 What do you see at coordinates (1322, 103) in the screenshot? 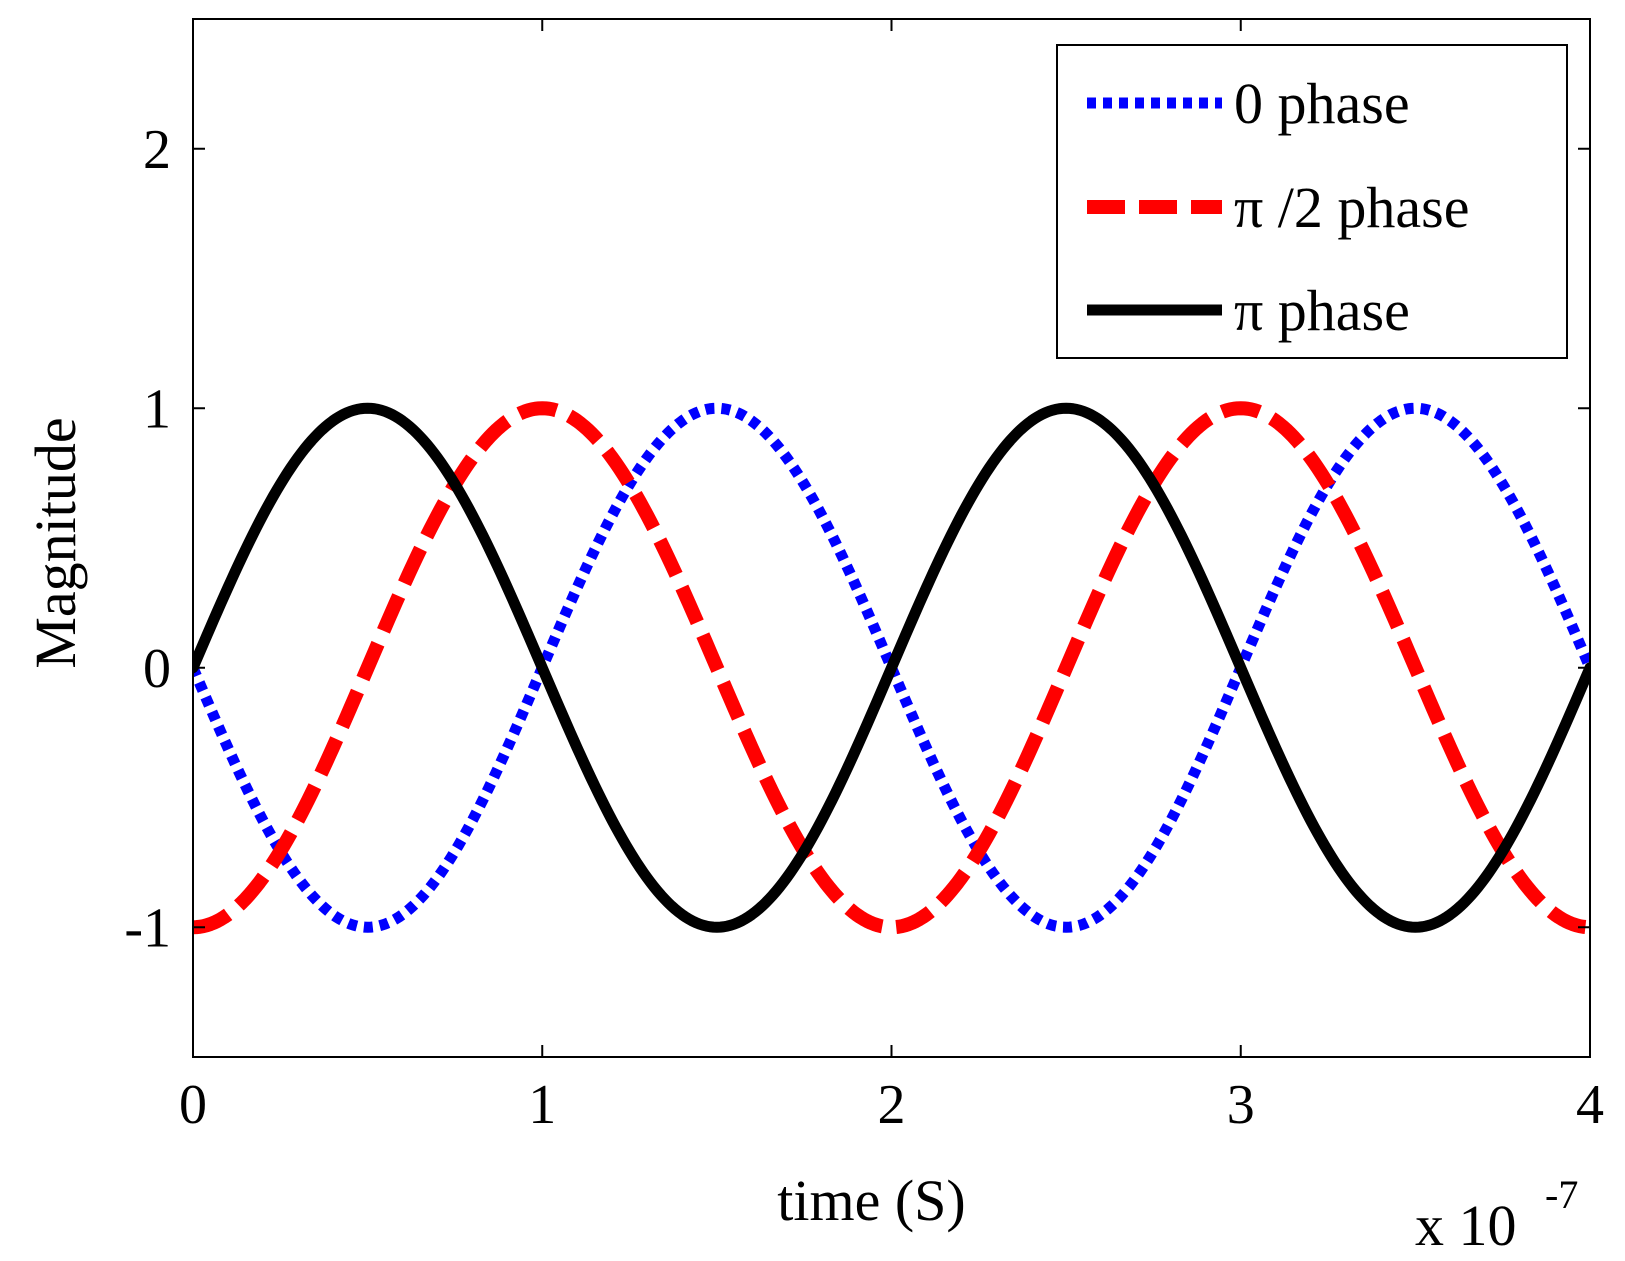
I see `legend-label-0: 0 phase` at bounding box center [1322, 103].